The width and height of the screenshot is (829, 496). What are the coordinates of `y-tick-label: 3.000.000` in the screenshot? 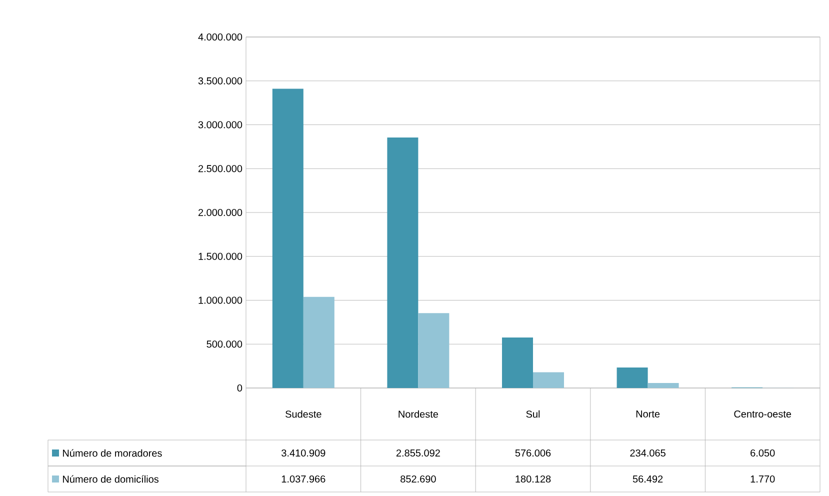 It's located at (220, 124).